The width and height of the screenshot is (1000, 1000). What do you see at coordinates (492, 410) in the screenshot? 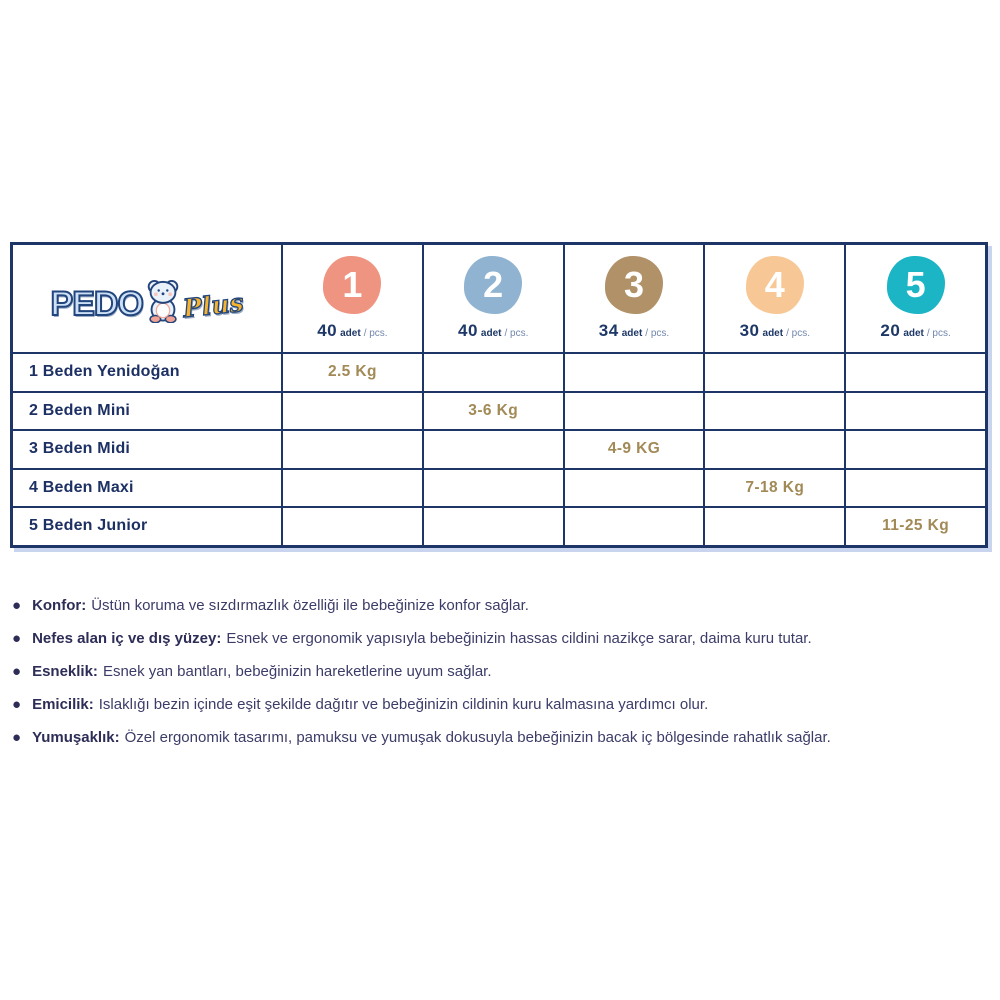
I see `weight-cell: 3-6 Kg` at bounding box center [492, 410].